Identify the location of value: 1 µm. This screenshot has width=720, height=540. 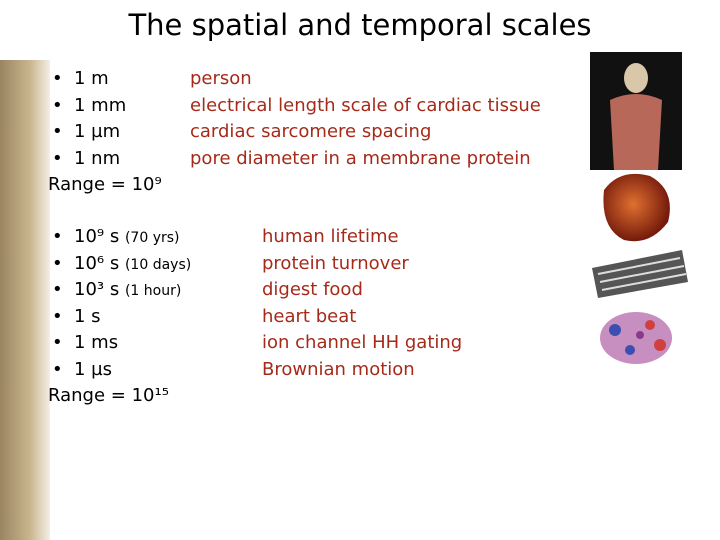
(97, 131).